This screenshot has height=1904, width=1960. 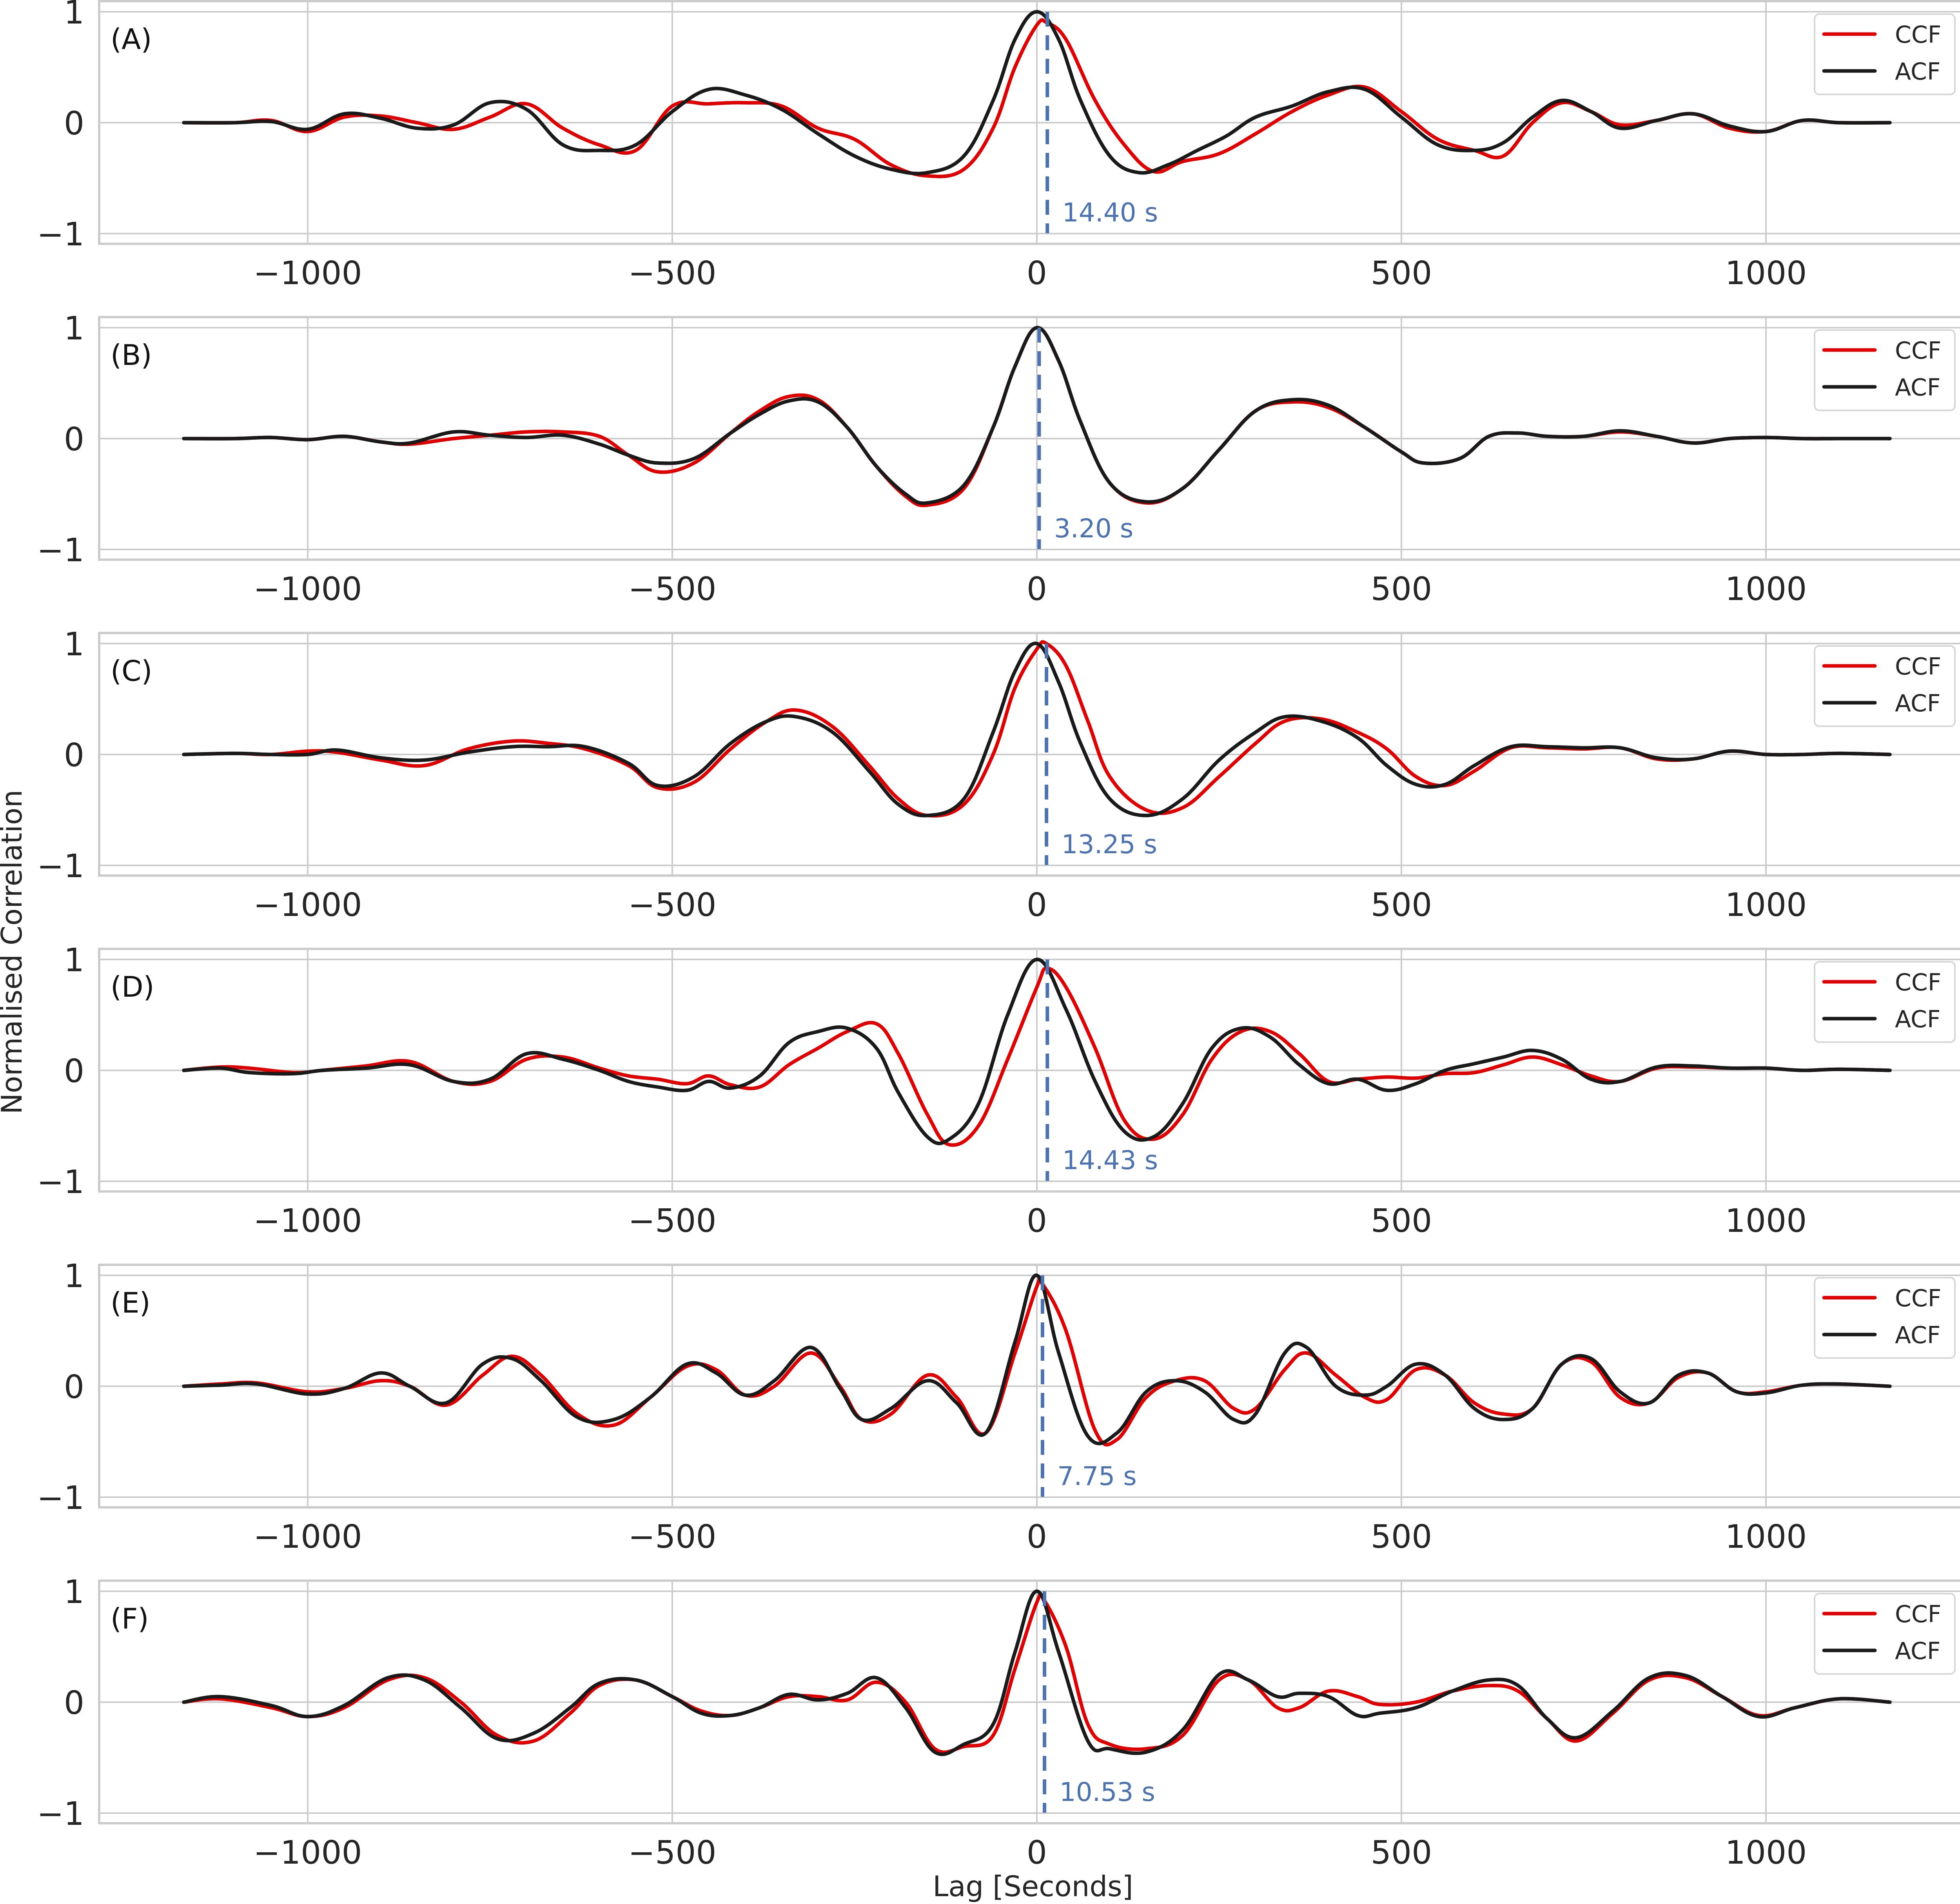 What do you see at coordinates (132, 986) in the screenshot?
I see `panel-label: (D)` at bounding box center [132, 986].